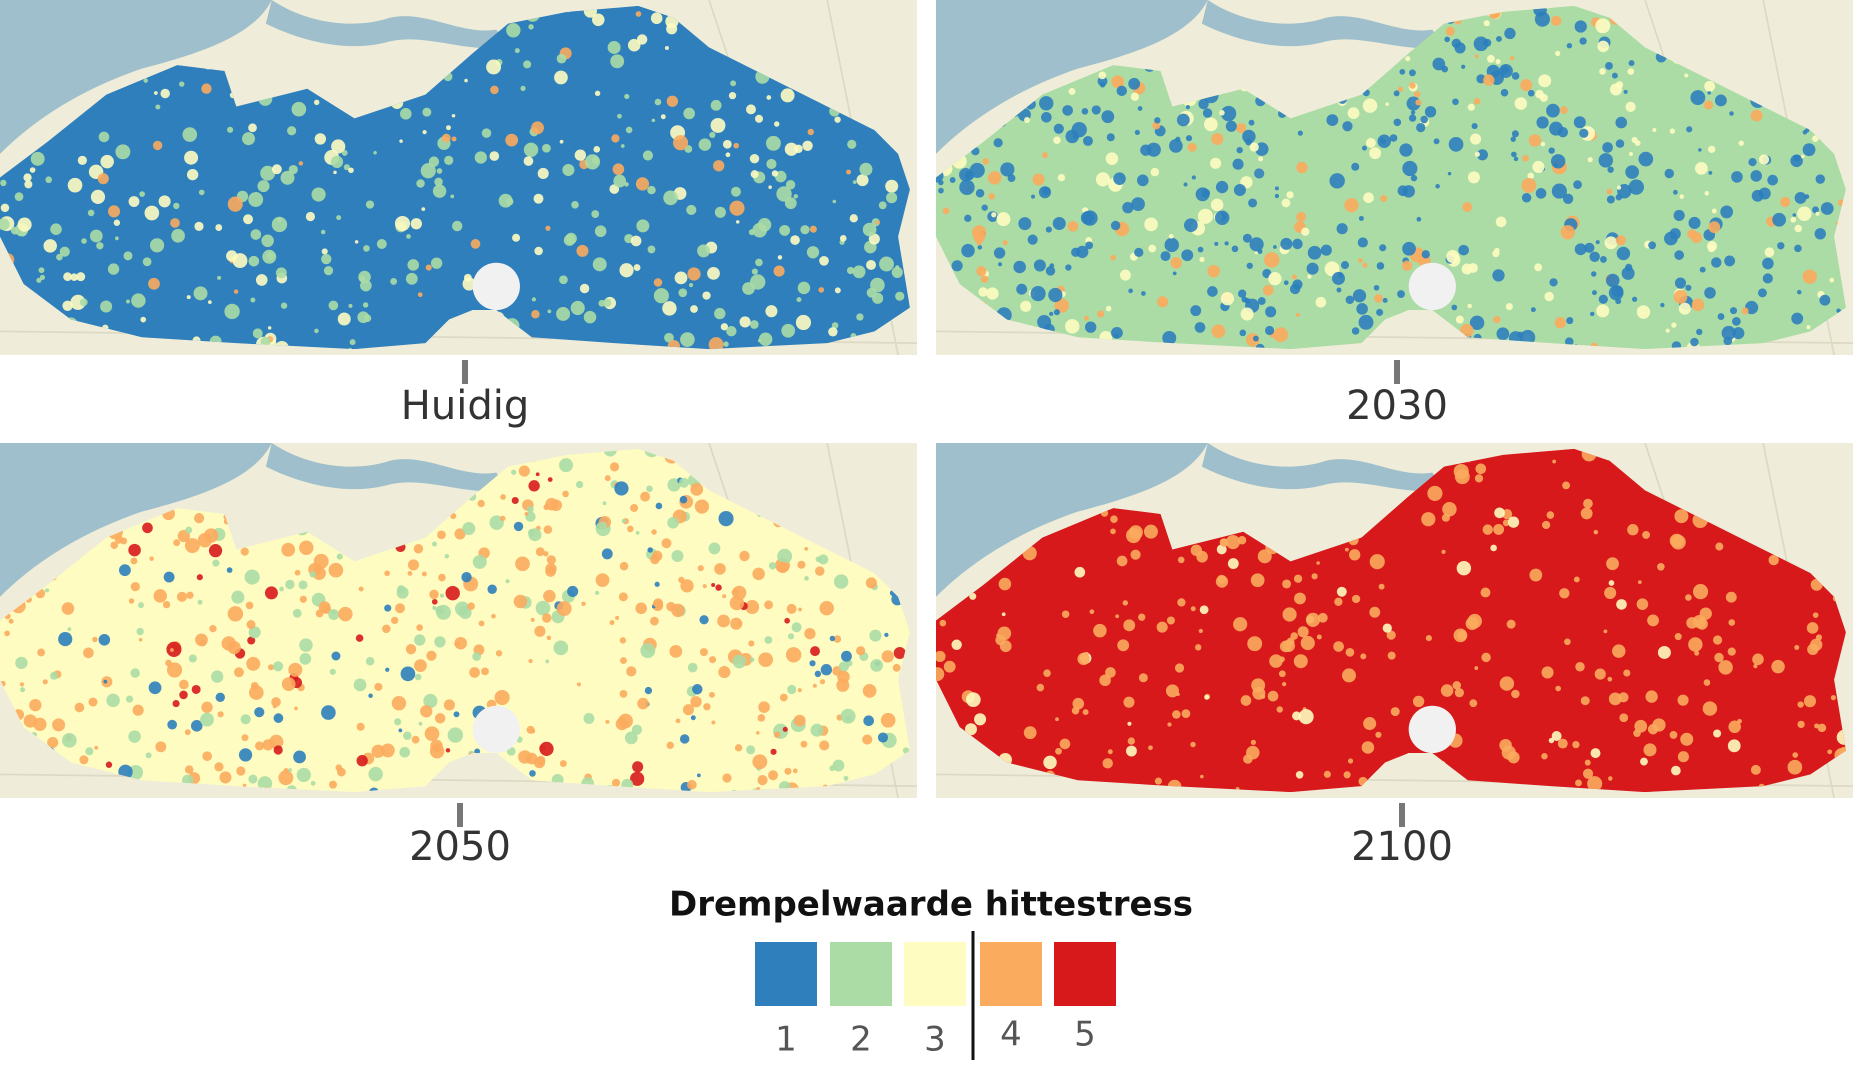  I want to click on city-brussels, so click(496, 729).